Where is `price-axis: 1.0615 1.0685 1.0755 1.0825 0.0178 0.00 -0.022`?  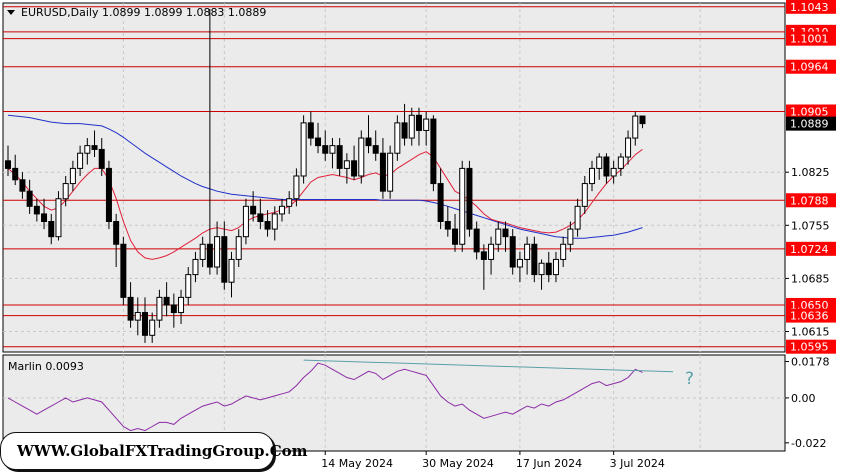 price-axis: 1.0615 1.0685 1.0755 1.0825 0.0178 0.00 -0.022 is located at coordinates (807, 308).